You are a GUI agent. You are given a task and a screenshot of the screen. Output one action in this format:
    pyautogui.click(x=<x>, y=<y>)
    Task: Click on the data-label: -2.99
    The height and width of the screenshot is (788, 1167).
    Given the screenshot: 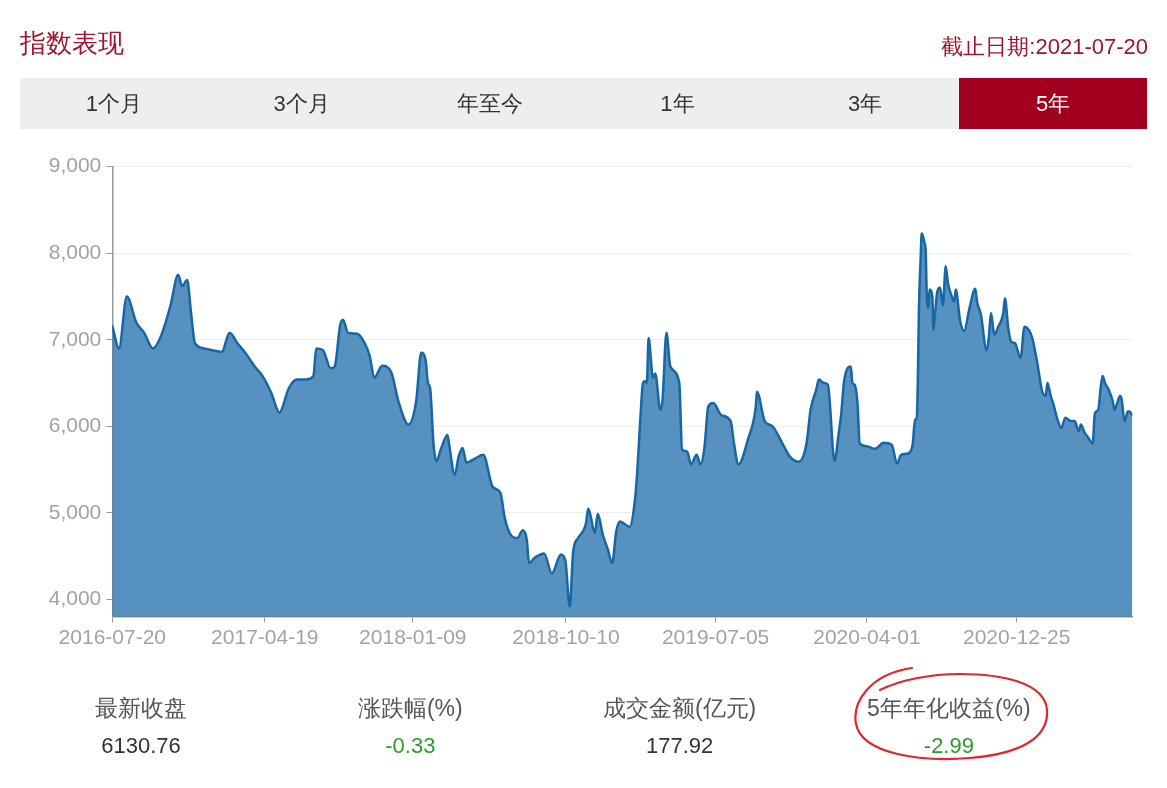 What is the action you would take?
    pyautogui.click(x=948, y=746)
    